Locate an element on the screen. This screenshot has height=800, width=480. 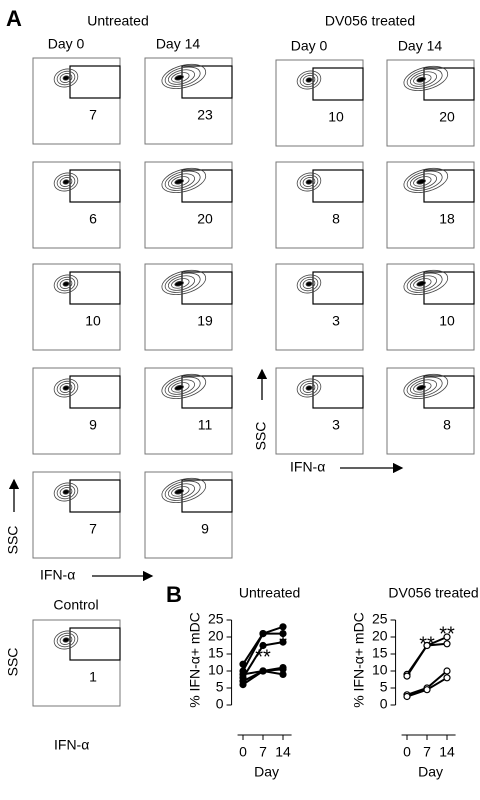
y-tick-label: 25 is located at coordinates (216, 619).